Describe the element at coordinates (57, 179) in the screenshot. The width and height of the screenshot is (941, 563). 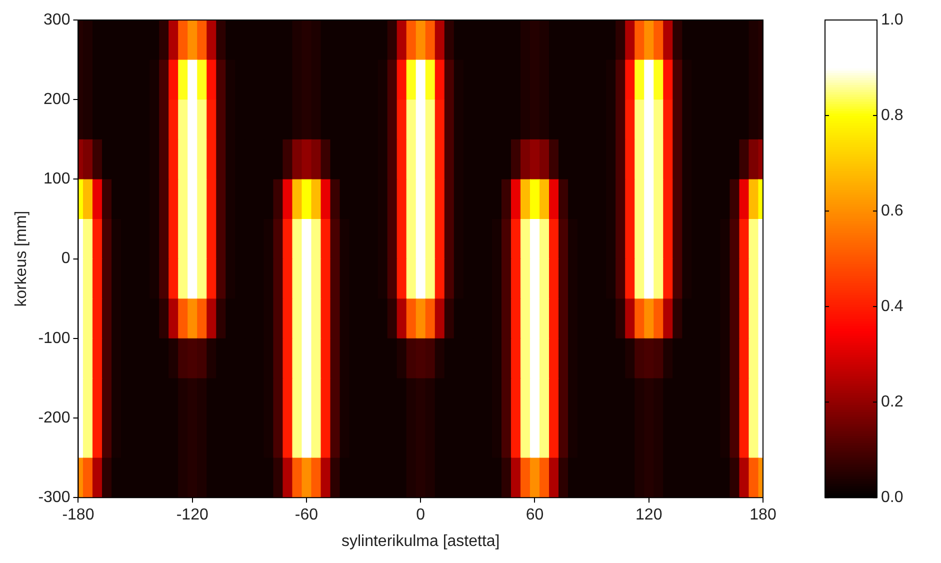
I see `y-tick-label: 100` at that location.